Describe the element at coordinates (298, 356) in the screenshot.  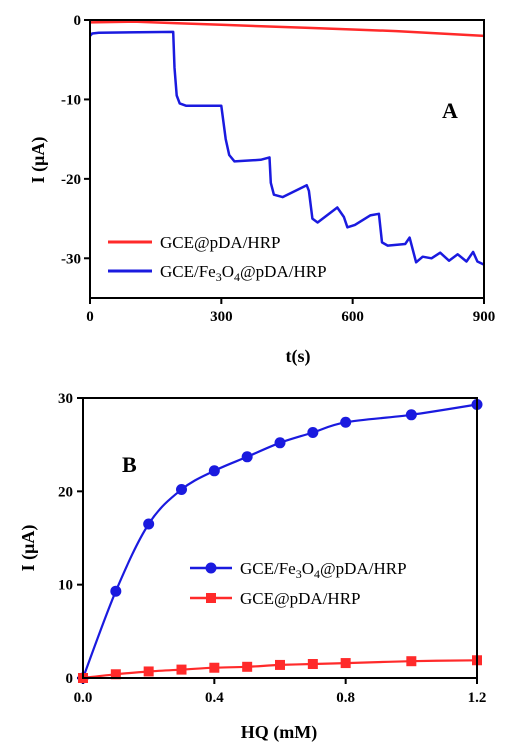
I see `panel-a-xlabel: t(s)` at that location.